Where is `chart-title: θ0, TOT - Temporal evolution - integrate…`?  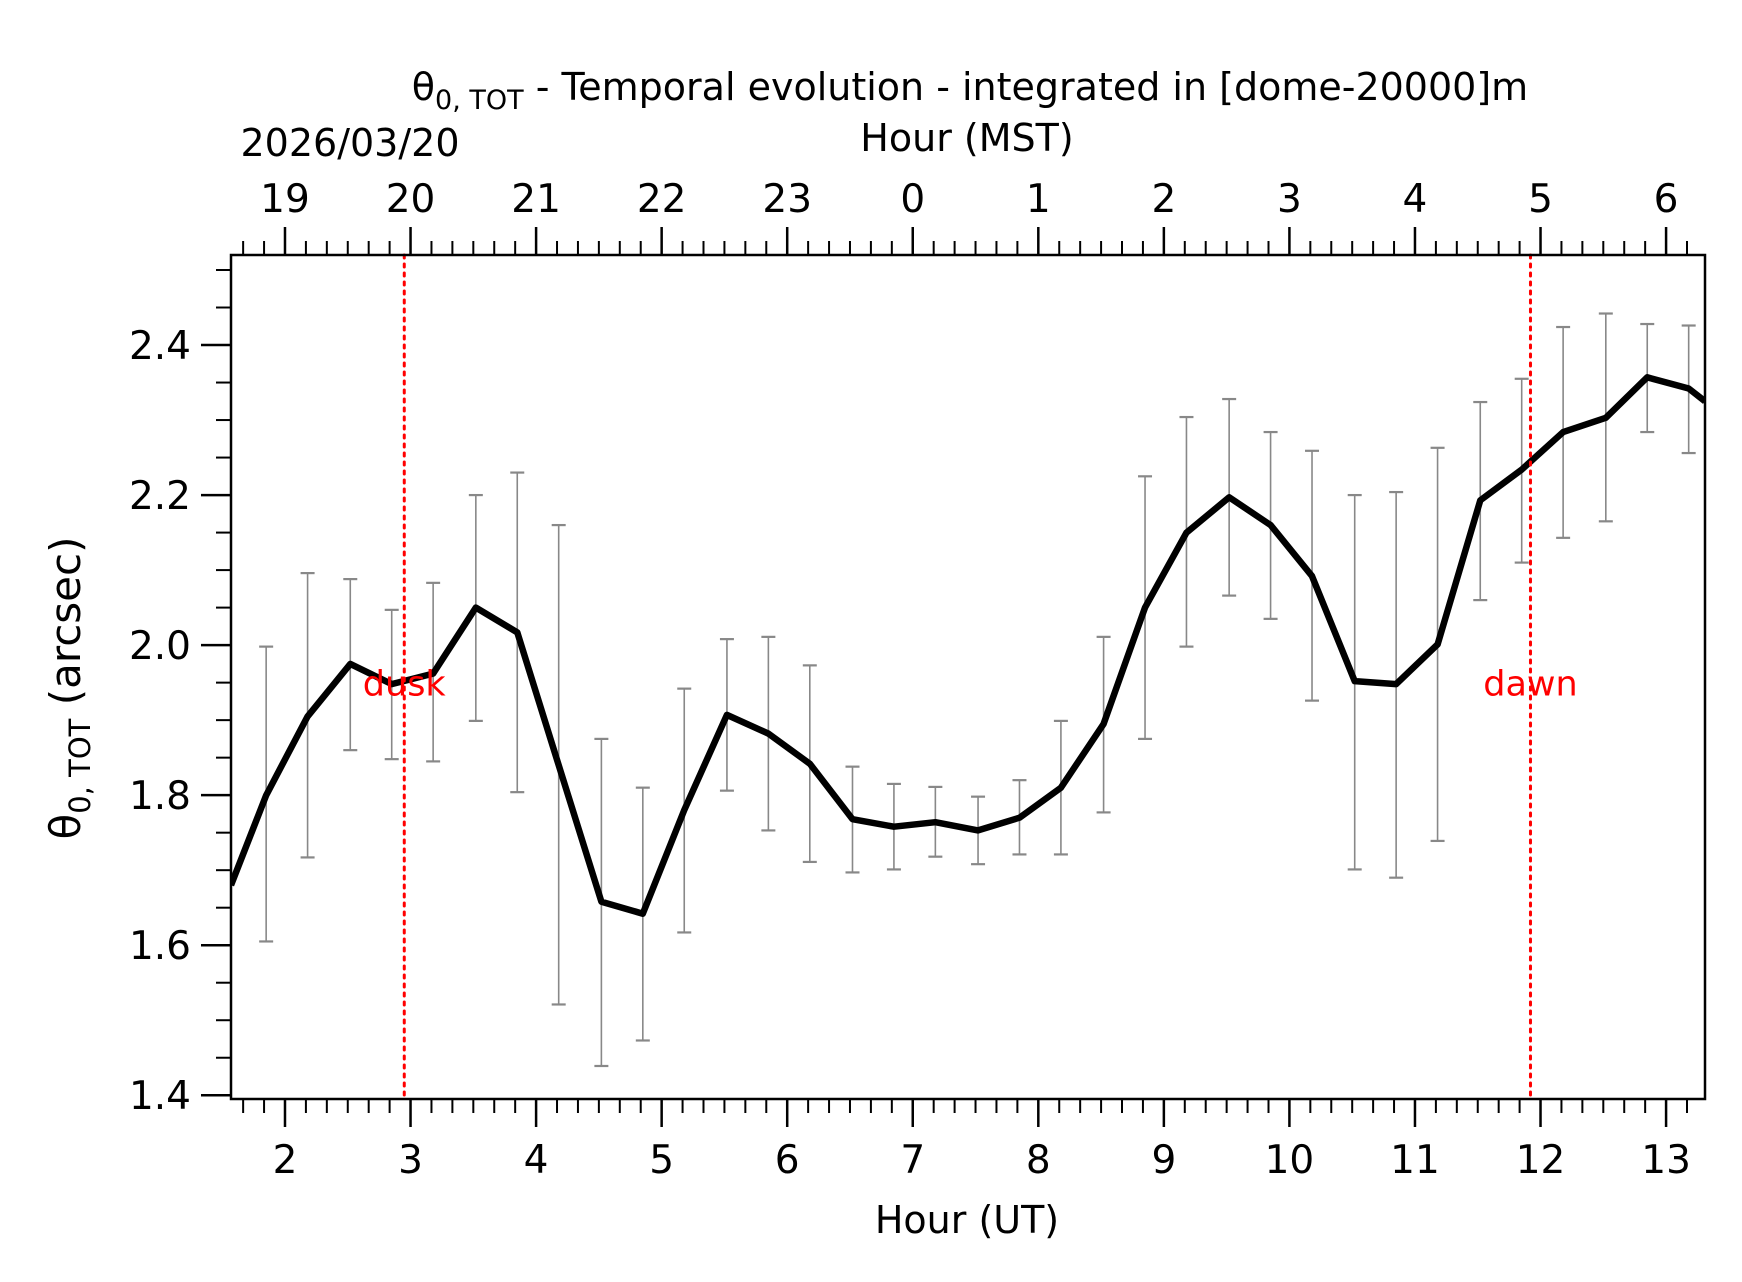 chart-title: θ0, TOT - Temporal evolution - integrate… is located at coordinates (970, 90).